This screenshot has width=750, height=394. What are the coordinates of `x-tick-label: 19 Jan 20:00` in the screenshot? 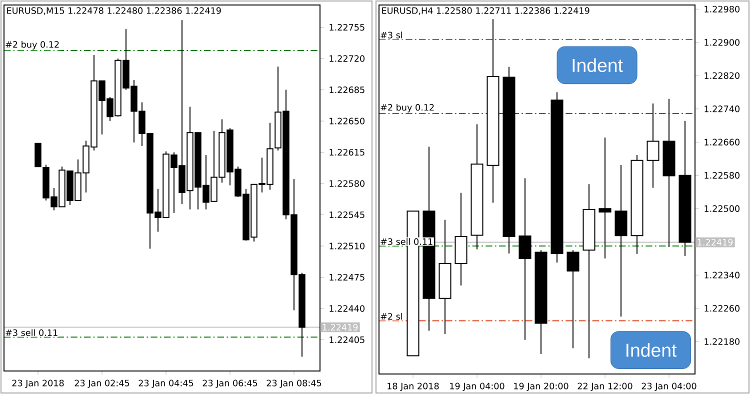 It's located at (541, 386).